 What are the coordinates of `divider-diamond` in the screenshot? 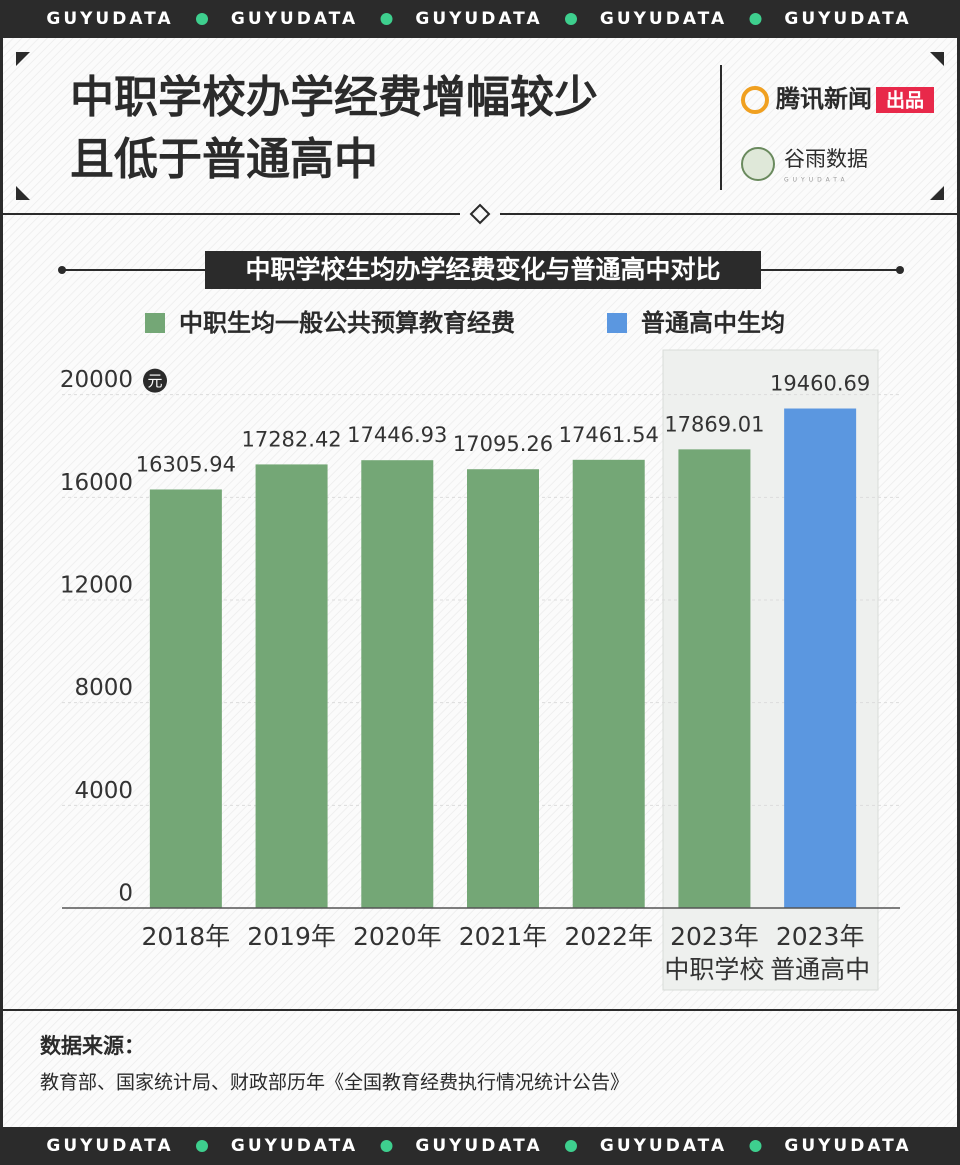 It's located at (480, 214).